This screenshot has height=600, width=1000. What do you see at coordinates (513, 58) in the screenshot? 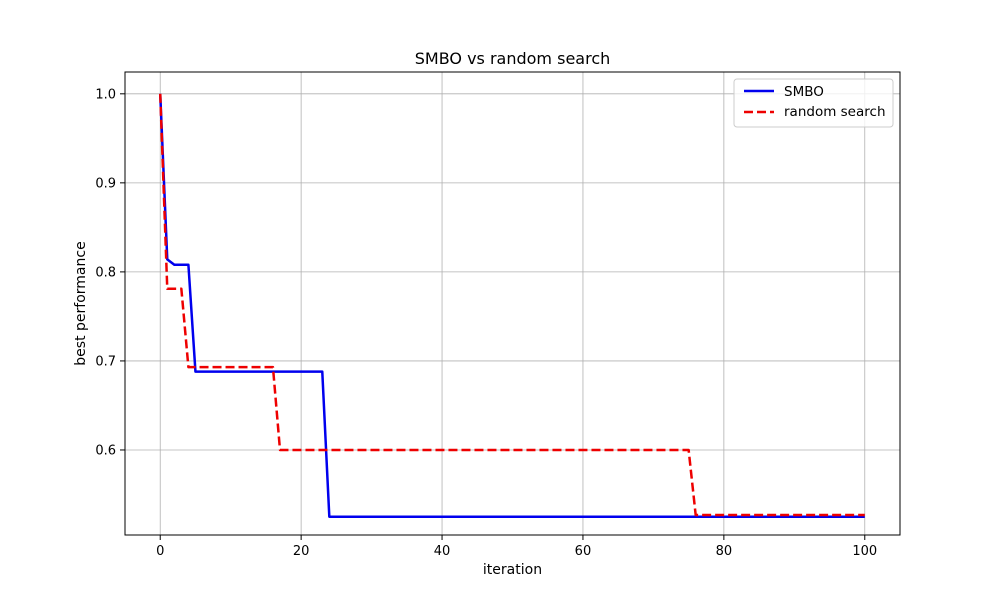
I see `chart-title: SMBO vs random search` at bounding box center [513, 58].